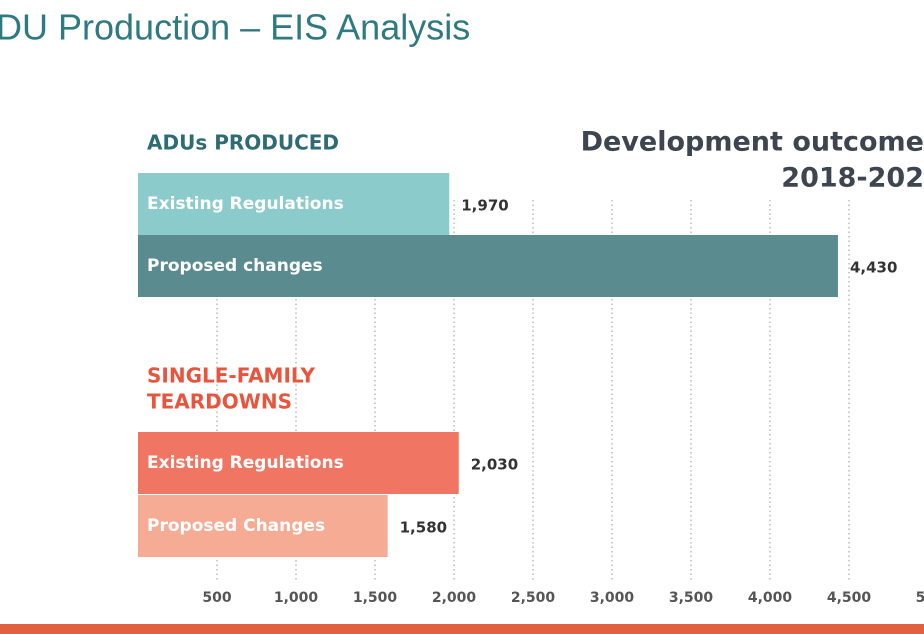 The width and height of the screenshot is (924, 634). I want to click on x-tick-label: 2,000, so click(454, 598).